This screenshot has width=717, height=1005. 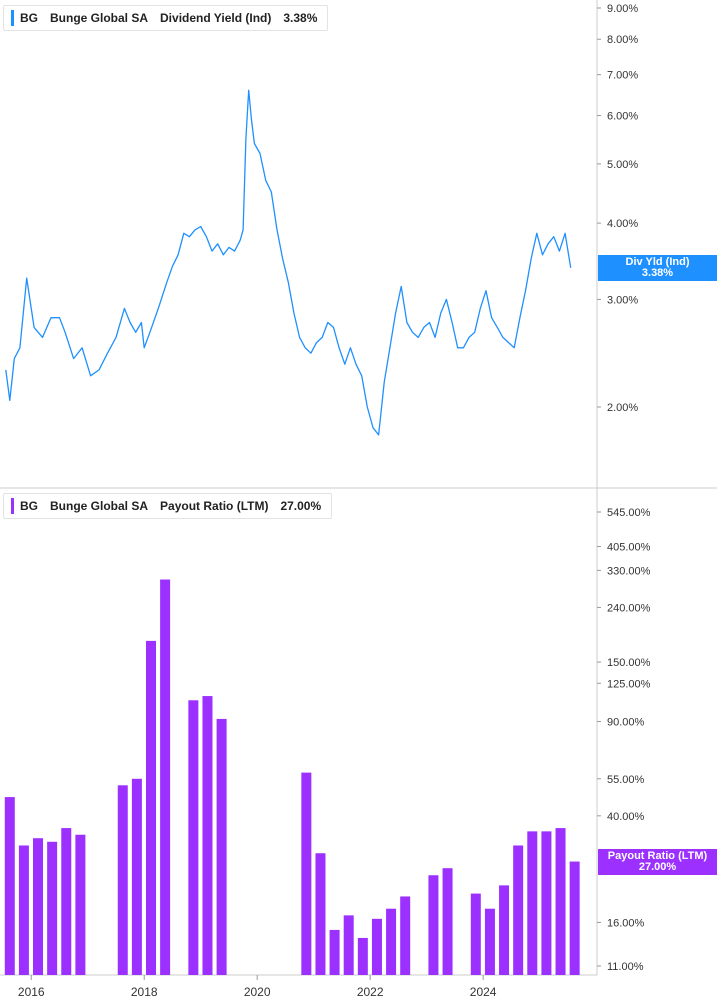 What do you see at coordinates (12, 506) in the screenshot?
I see `payout-ratio-legend-swatch` at bounding box center [12, 506].